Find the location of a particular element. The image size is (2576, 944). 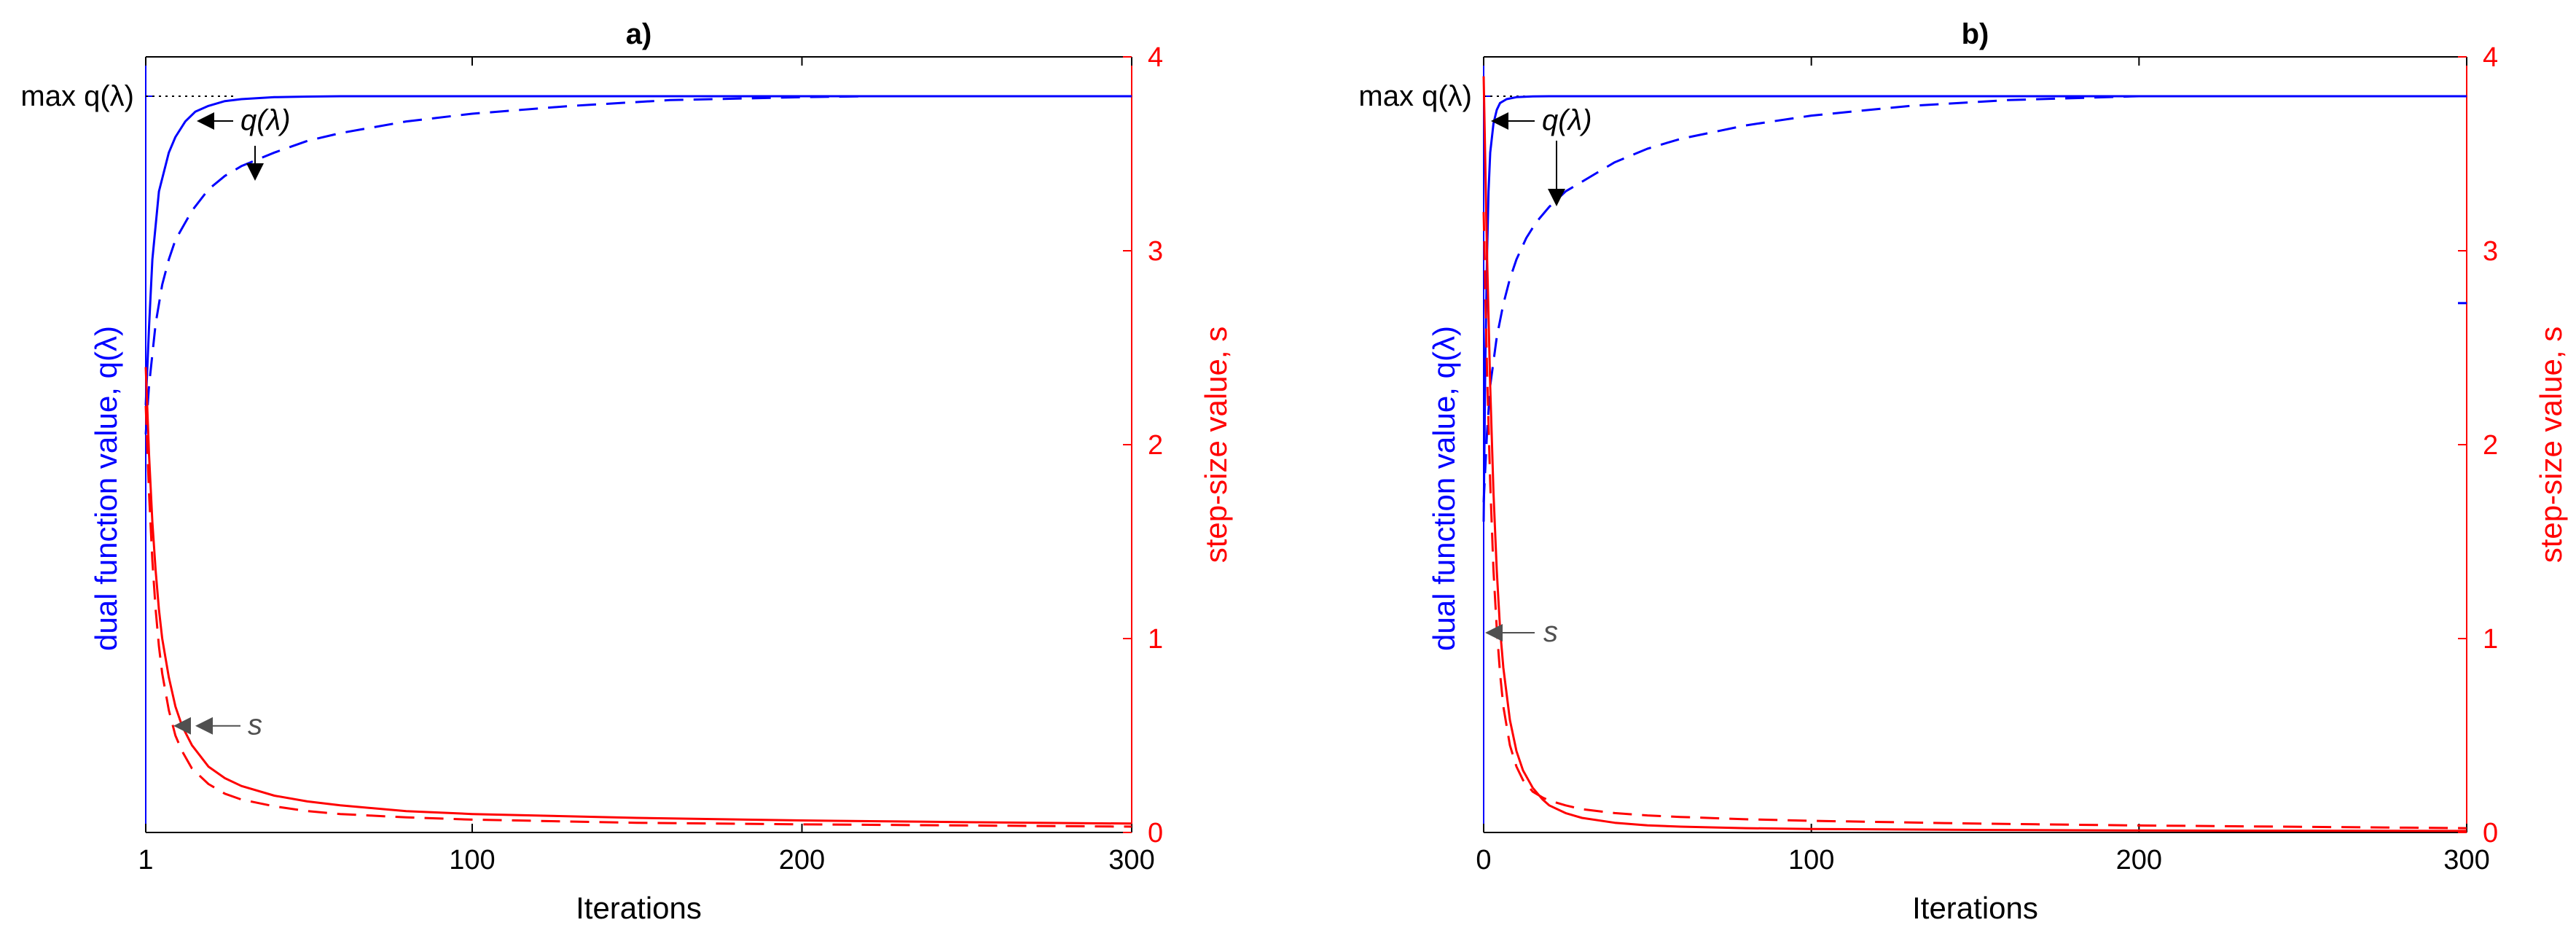

dual-solid-line is located at coordinates (638, 250).